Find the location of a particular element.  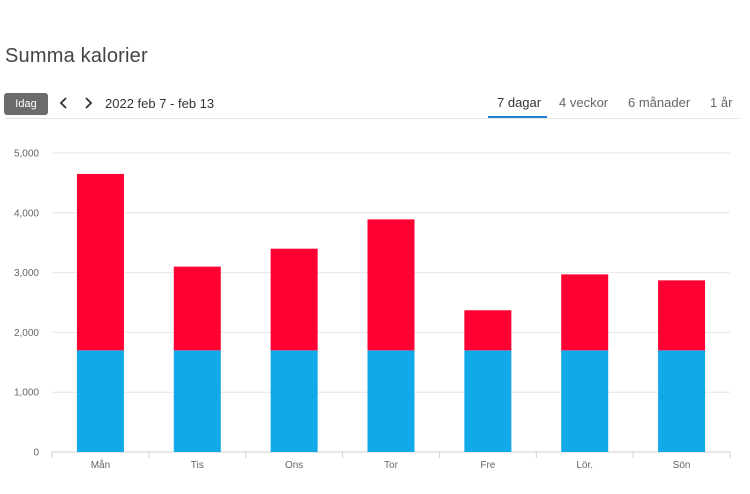

x-tick-label: Sön is located at coordinates (682, 465).